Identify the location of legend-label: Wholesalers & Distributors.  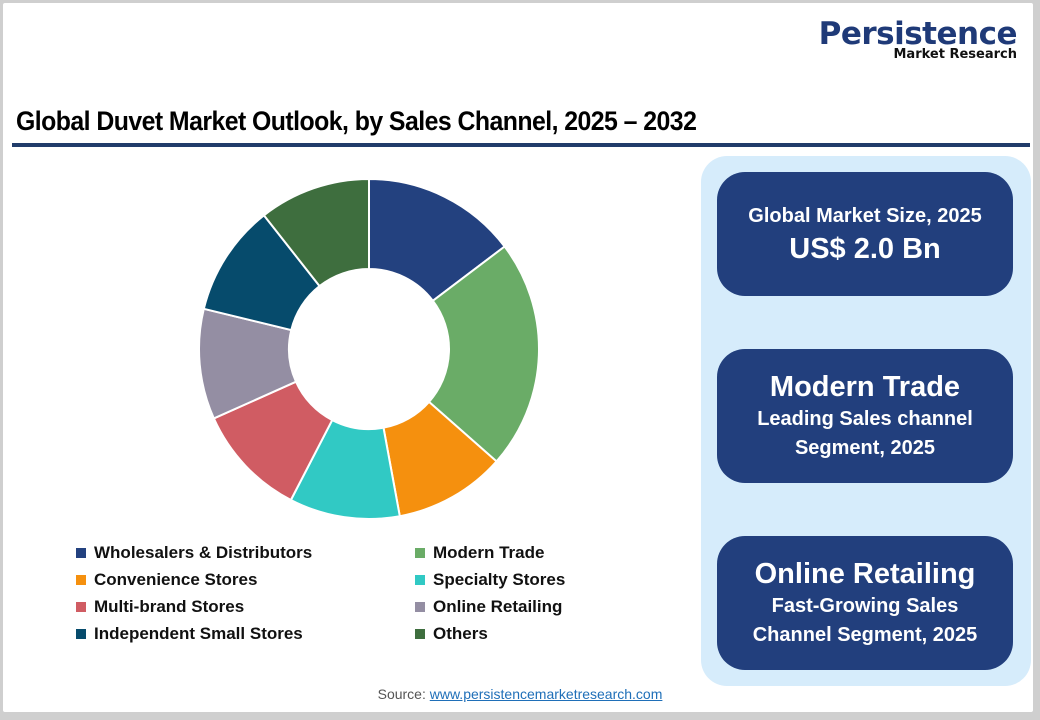
(203, 552).